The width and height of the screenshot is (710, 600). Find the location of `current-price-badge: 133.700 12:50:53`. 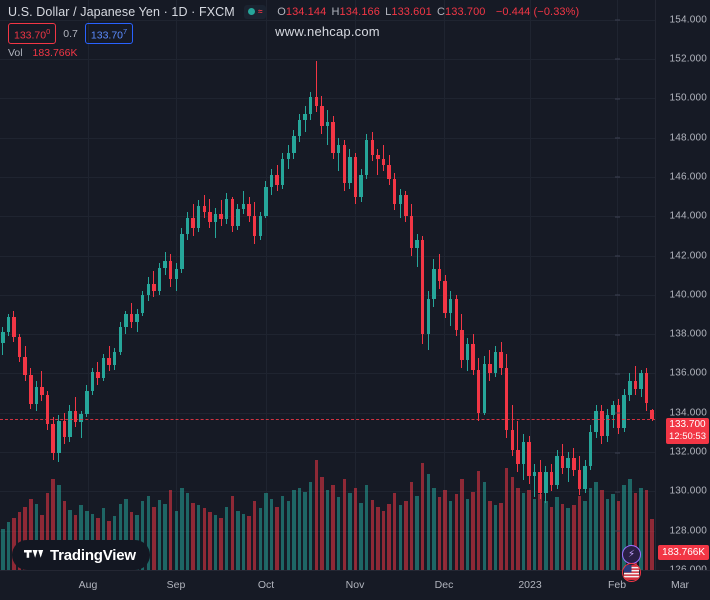

current-price-badge: 133.700 12:50:53 is located at coordinates (687, 430).